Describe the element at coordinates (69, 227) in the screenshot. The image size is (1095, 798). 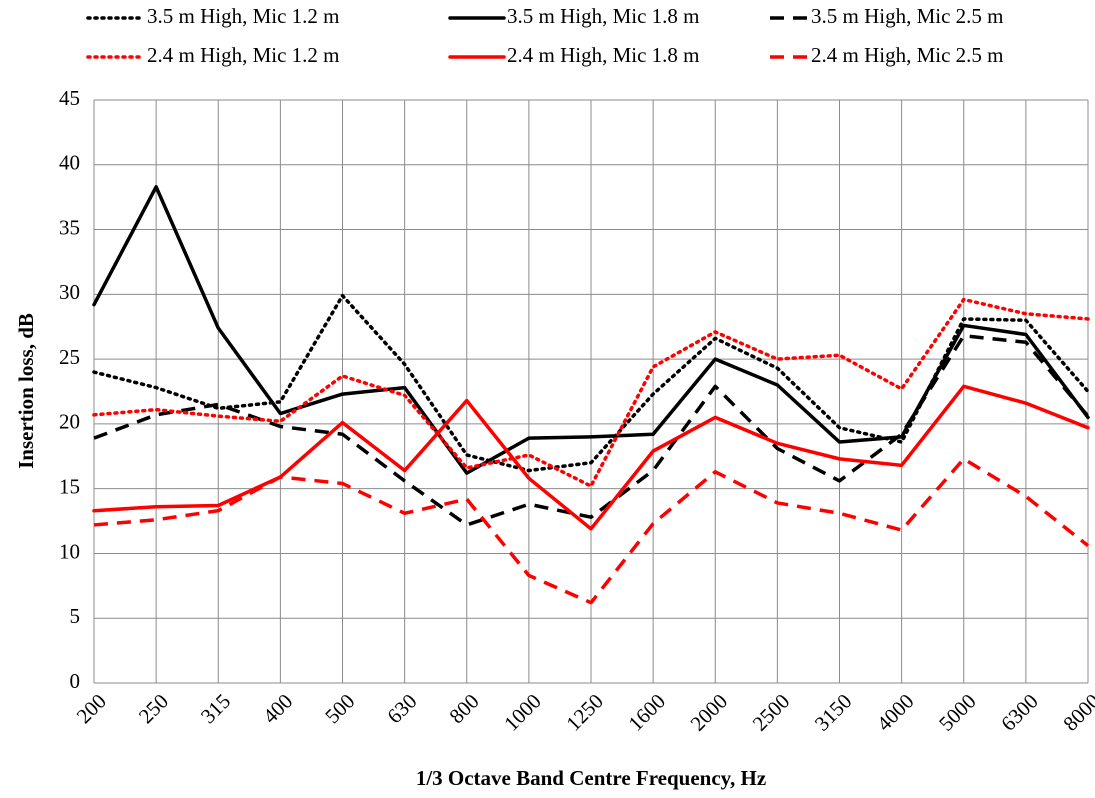
I see `y-tick-label: 35` at that location.